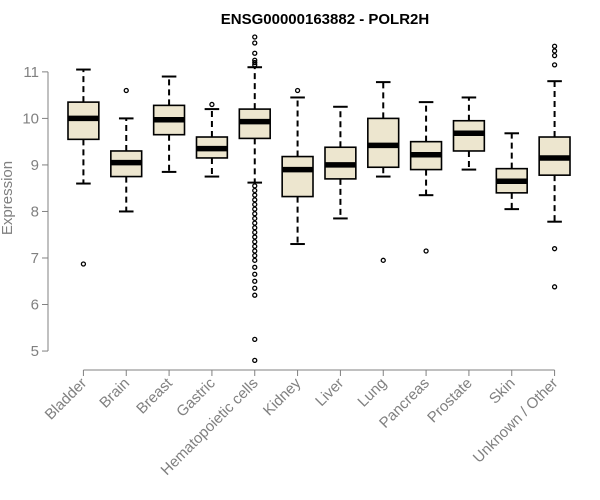  I want to click on x-tick-label: Breast, so click(154, 395).